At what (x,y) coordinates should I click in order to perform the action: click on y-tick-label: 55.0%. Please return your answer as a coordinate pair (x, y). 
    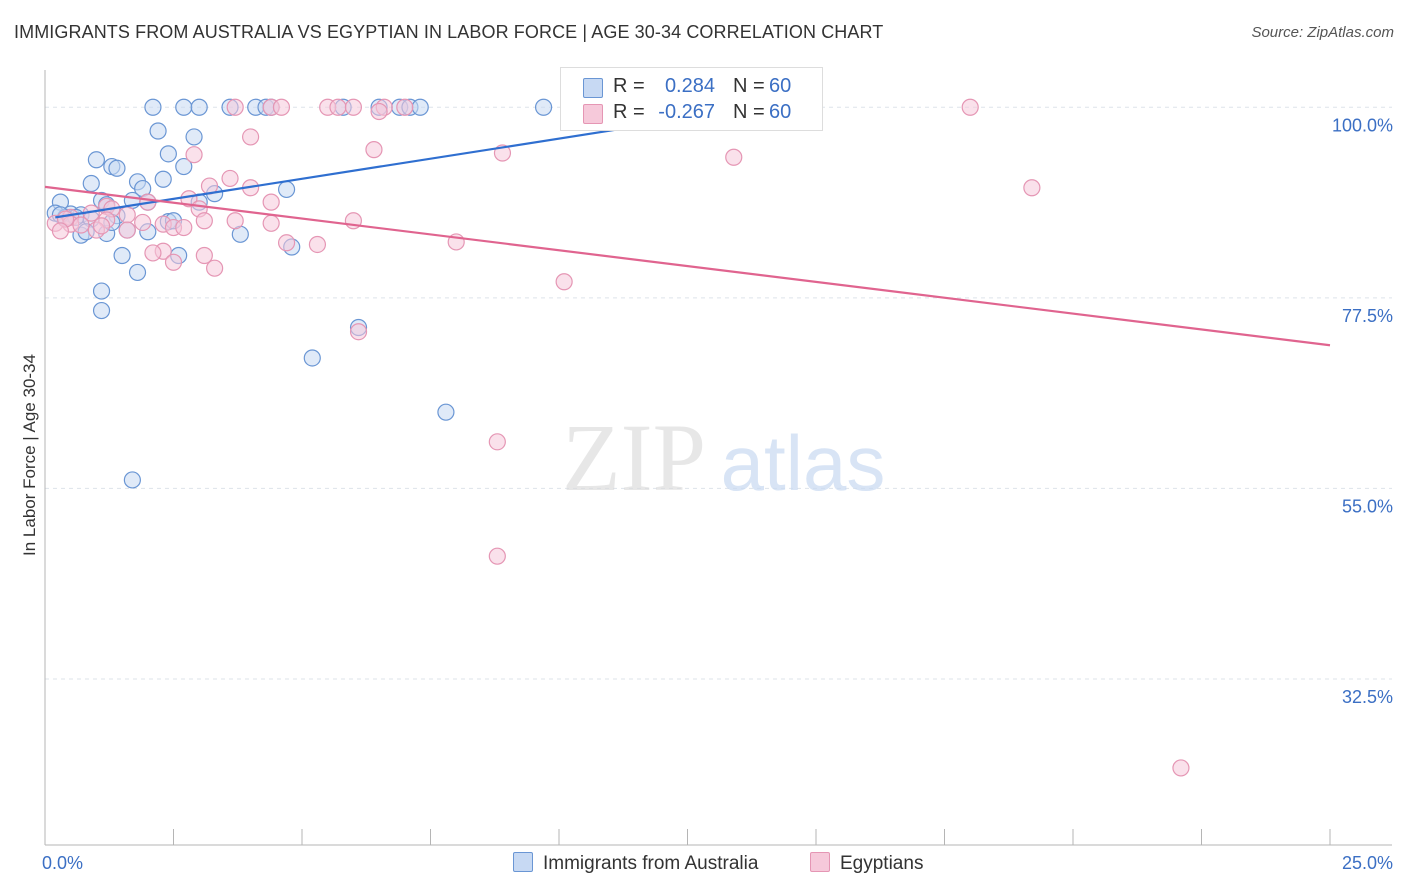
    Looking at the image, I should click on (1367, 506).